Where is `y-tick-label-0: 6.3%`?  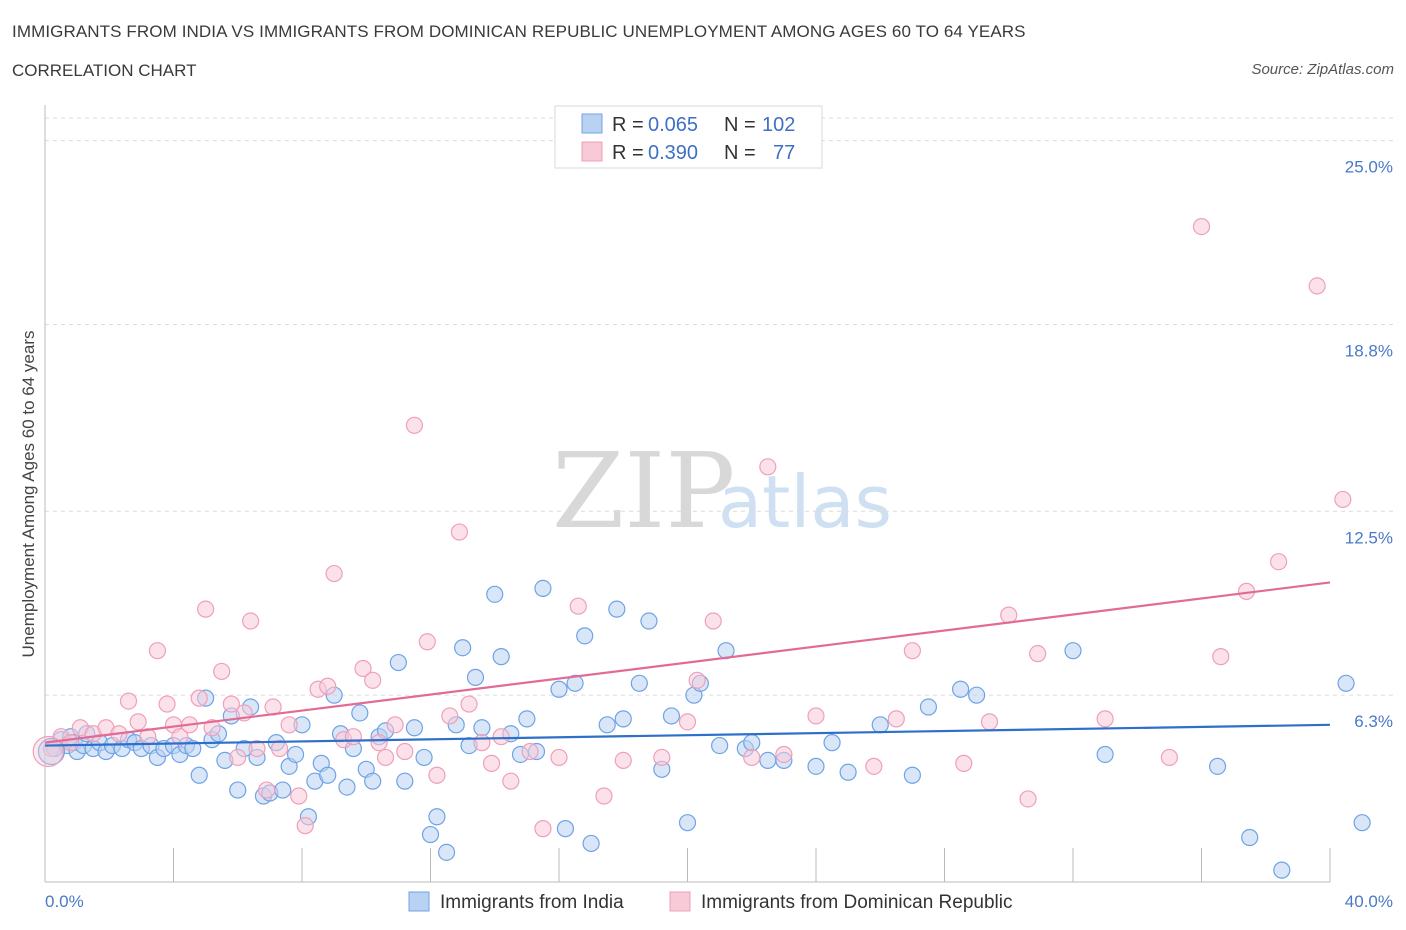 y-tick-label-0: 6.3% is located at coordinates (1373, 721).